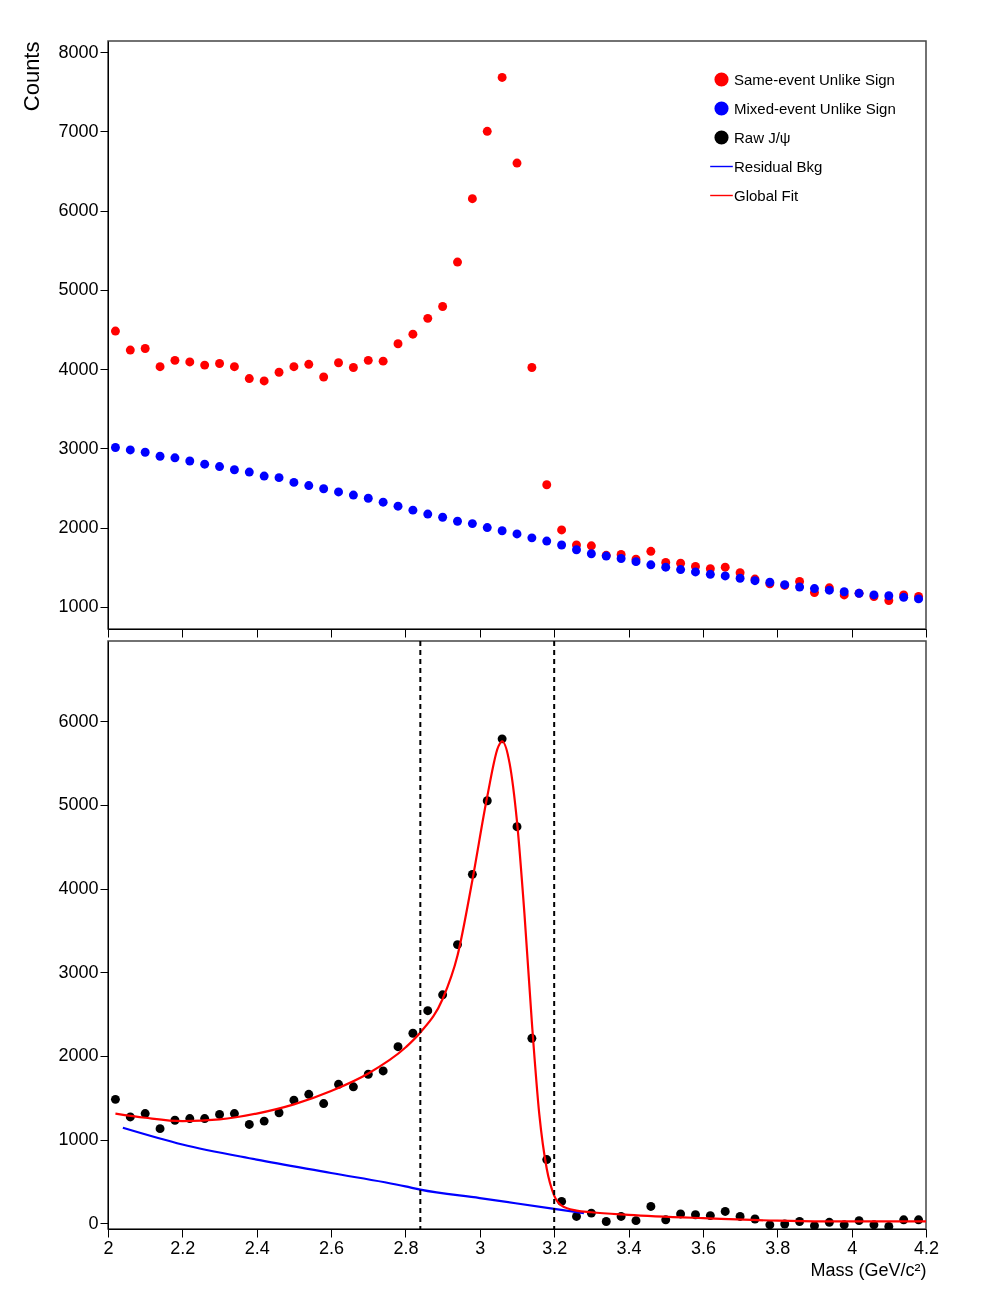 The image size is (984, 1297). What do you see at coordinates (778, 1247) in the screenshot?
I see `x-tick-label: 3.8` at bounding box center [778, 1247].